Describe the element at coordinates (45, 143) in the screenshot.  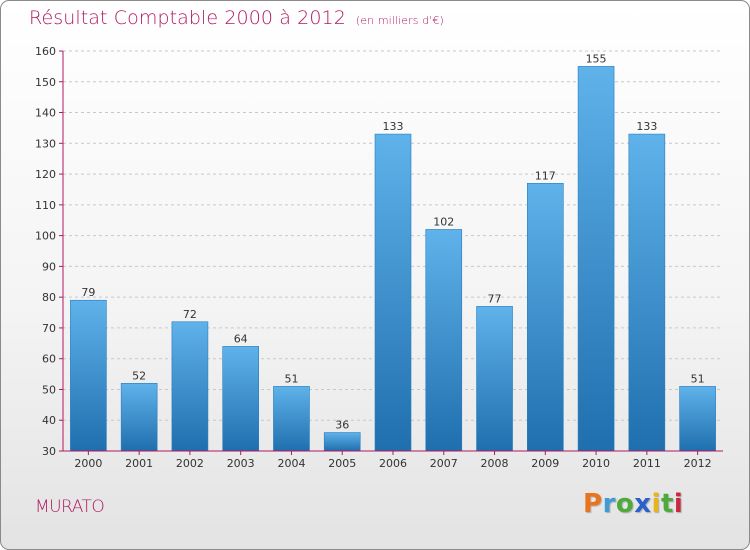
I see `y-tick-label: 130` at that location.